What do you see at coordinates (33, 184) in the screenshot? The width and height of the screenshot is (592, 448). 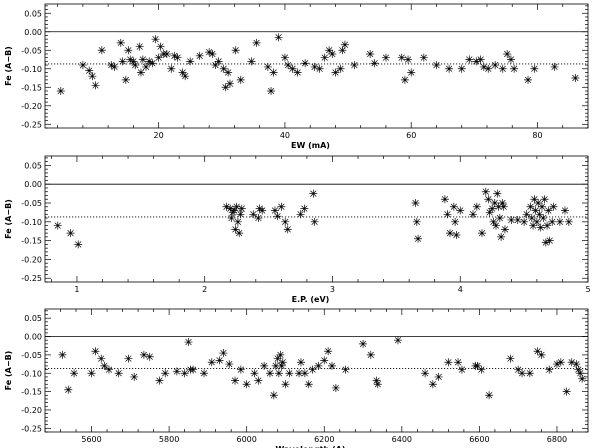 I see `y-tick-label: 0.00` at bounding box center [33, 184].